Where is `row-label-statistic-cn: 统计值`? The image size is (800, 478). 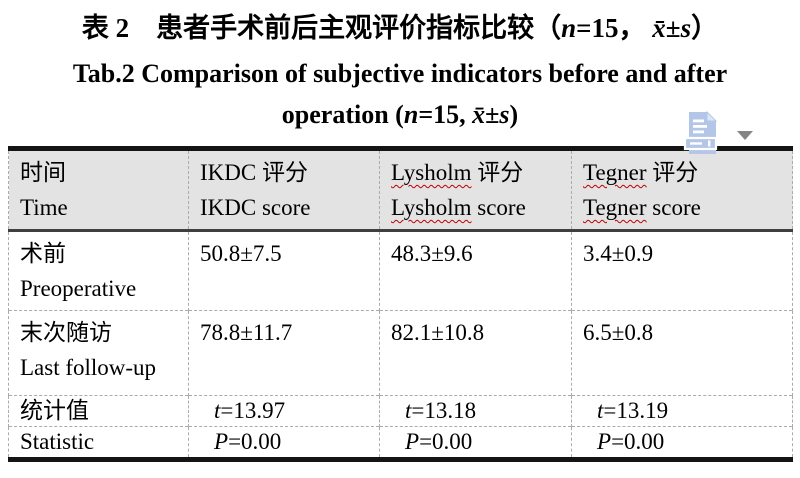 row-label-statistic-cn: 统计值 is located at coordinates (98, 411).